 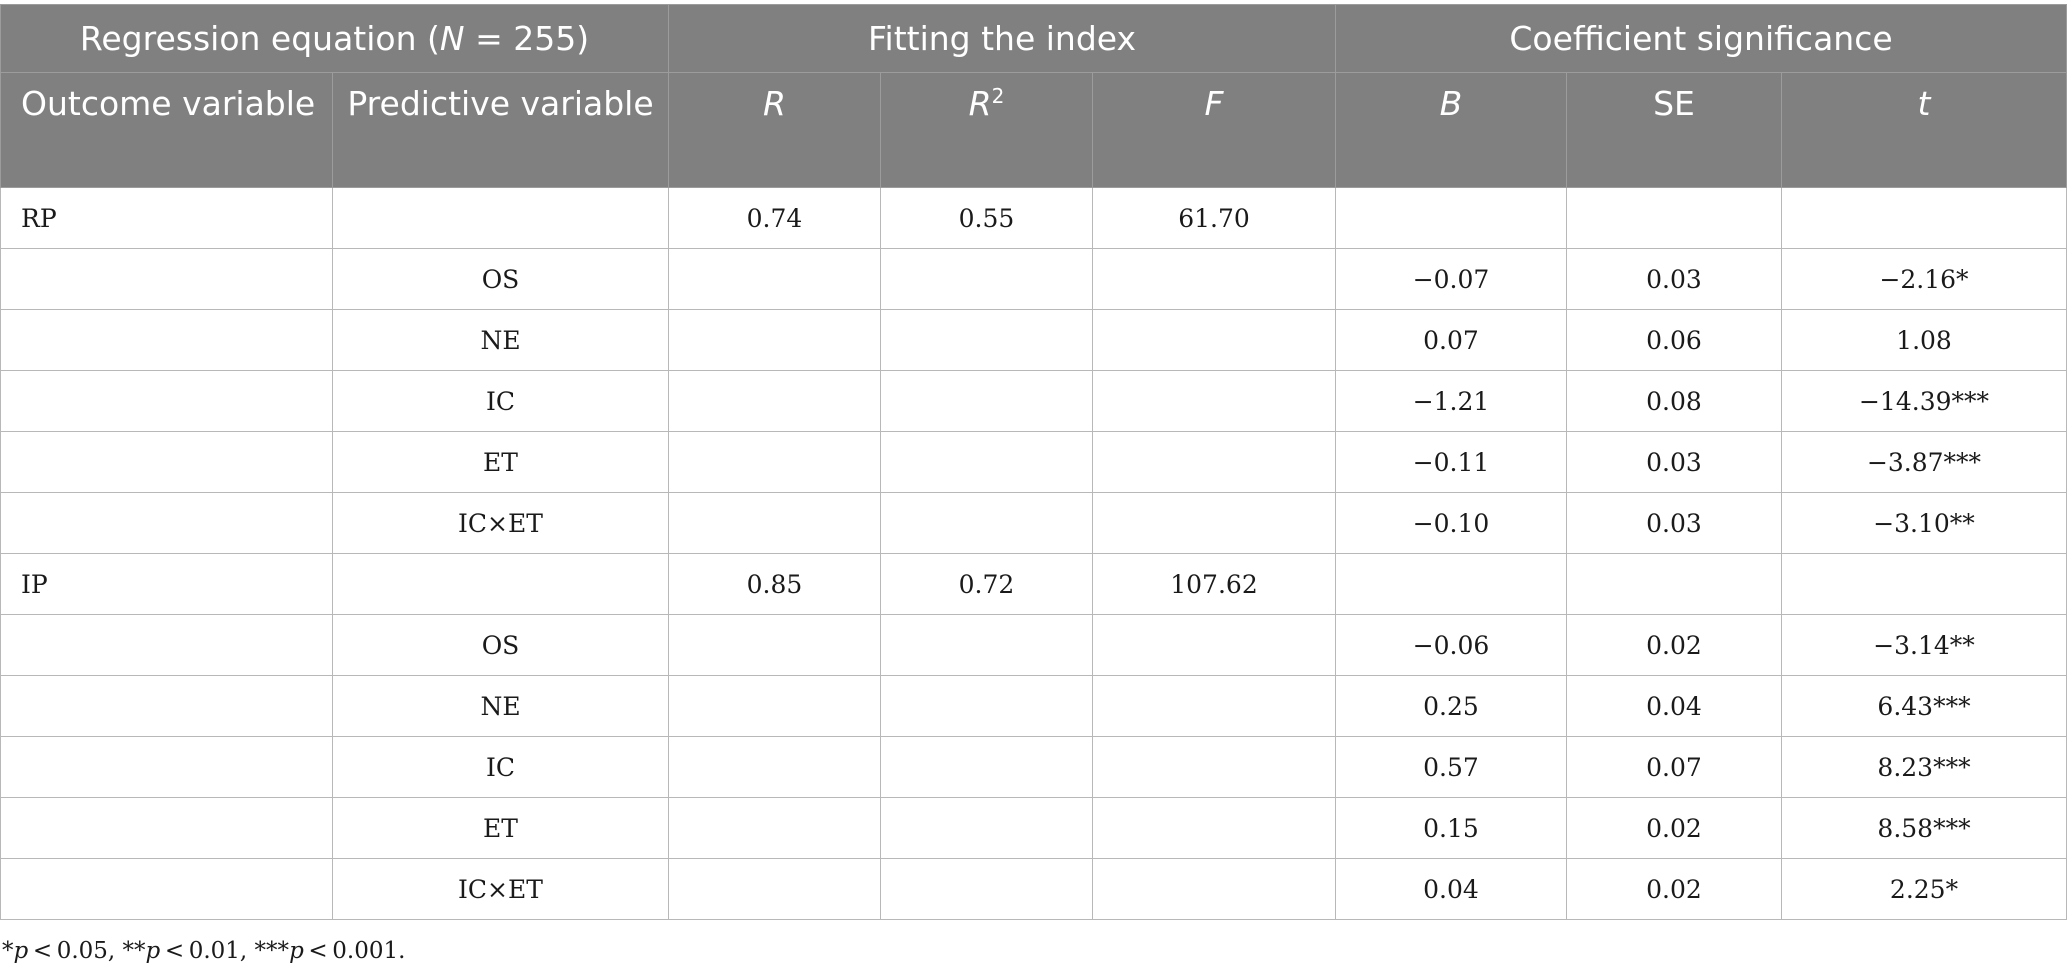 What do you see at coordinates (166, 218) in the screenshot?
I see `outcome-cell: RP` at bounding box center [166, 218].